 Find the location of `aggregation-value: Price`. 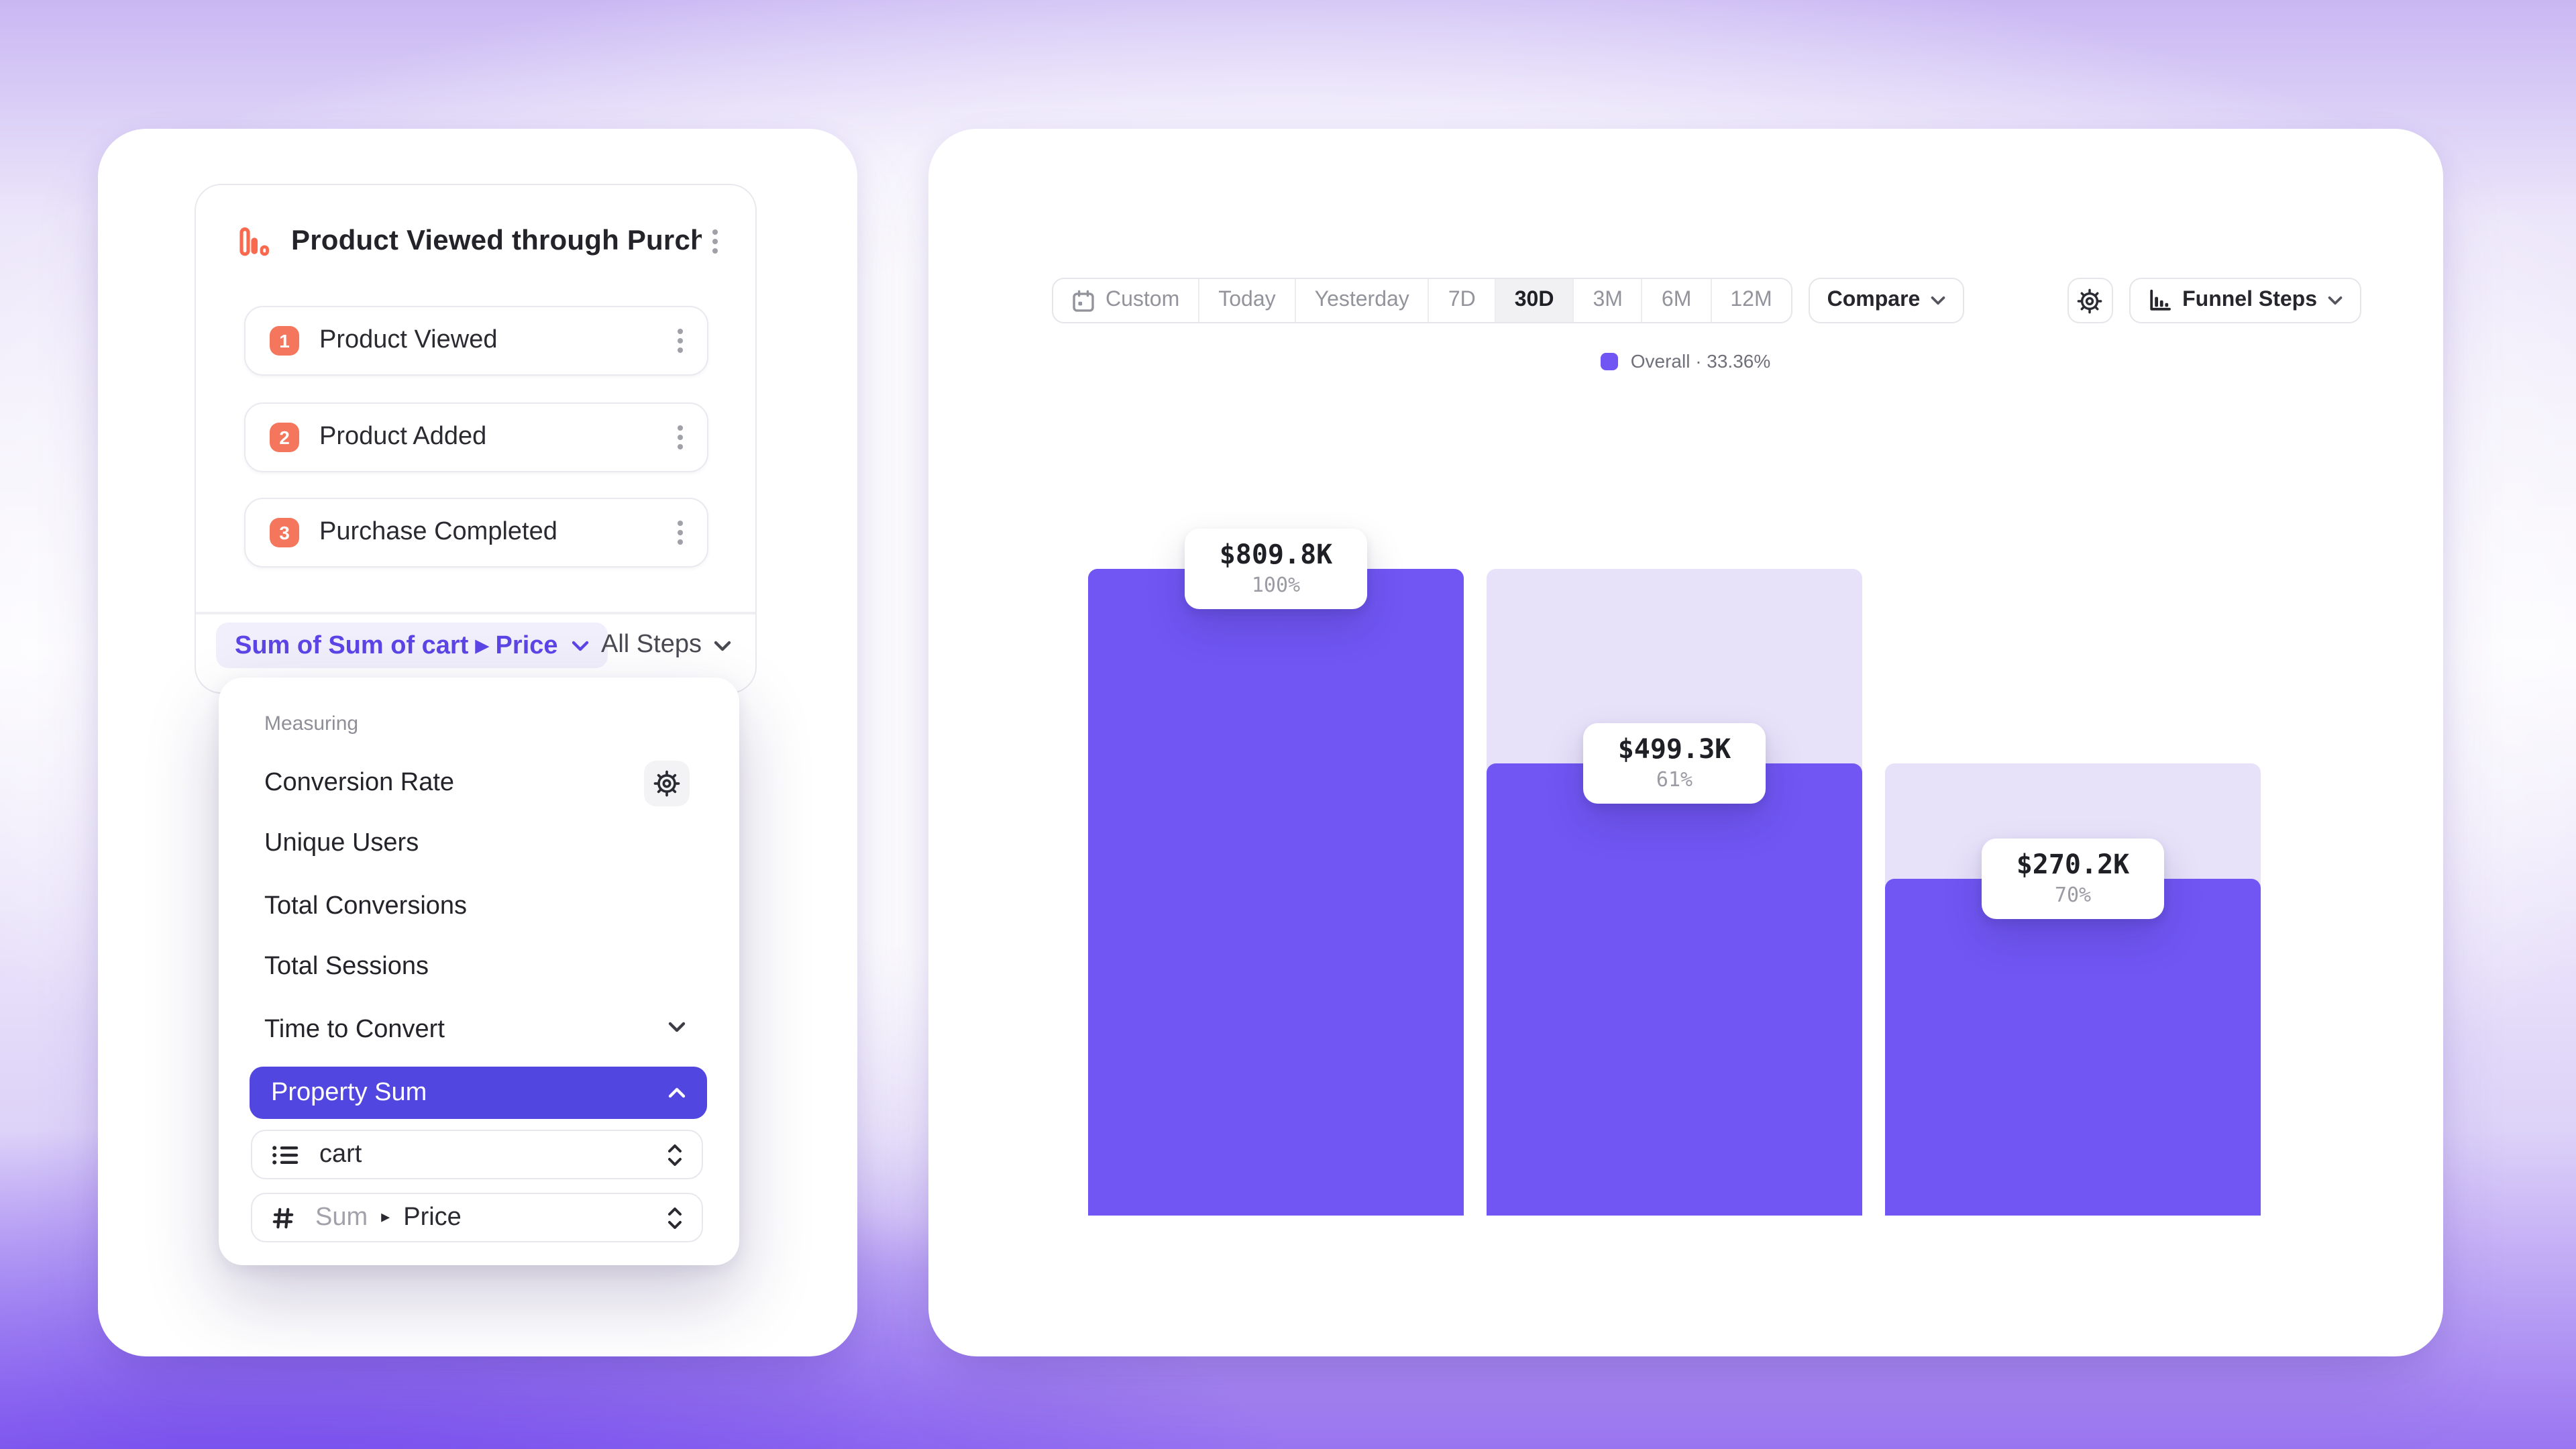

aggregation-value: Price is located at coordinates (432, 1217).